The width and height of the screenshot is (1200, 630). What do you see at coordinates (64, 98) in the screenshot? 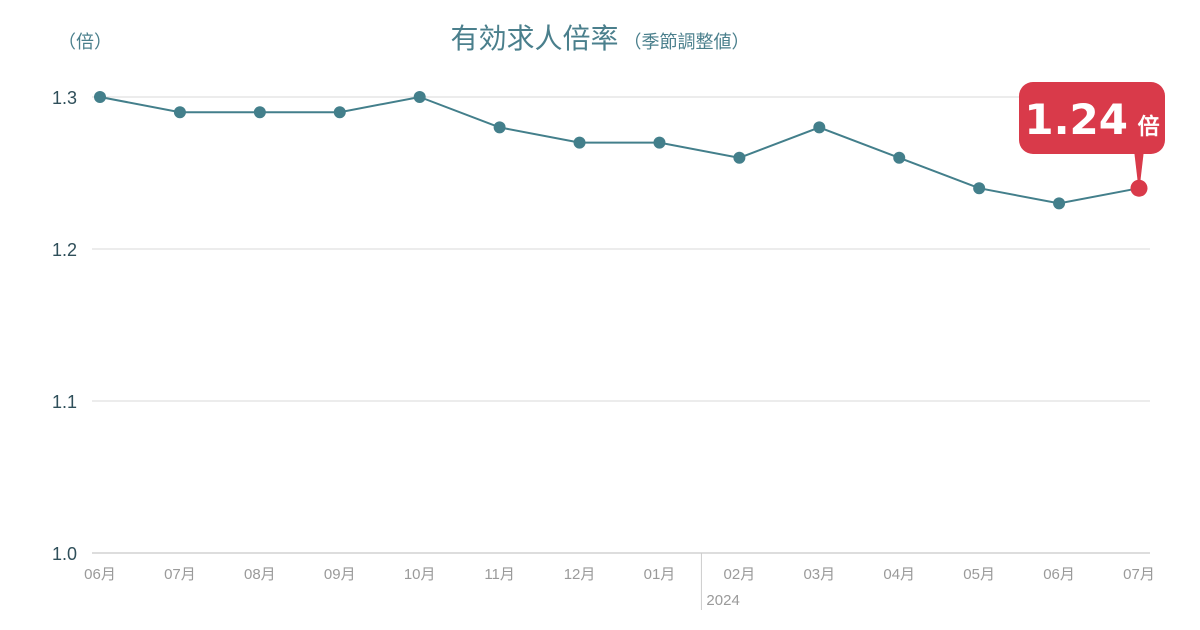
I see `y-tick-label: 1.3` at bounding box center [64, 98].